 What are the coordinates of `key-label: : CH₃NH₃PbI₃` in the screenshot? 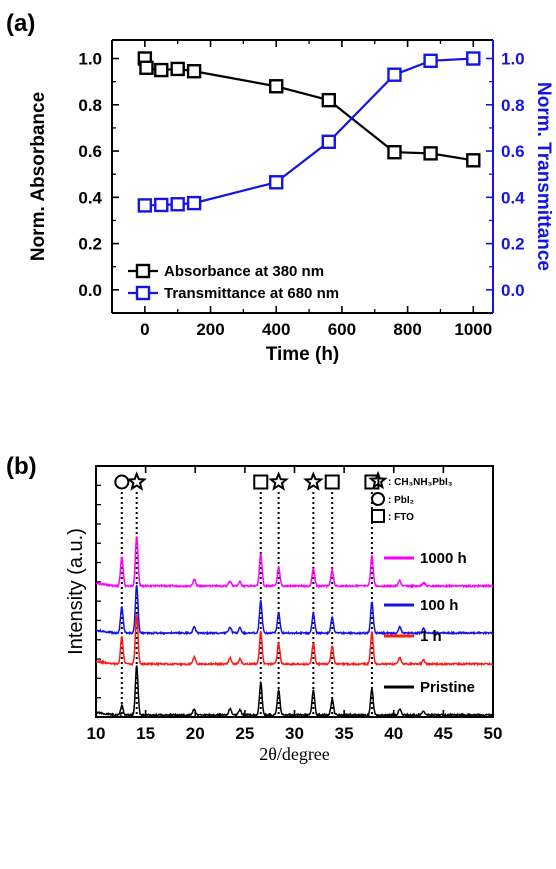 It's located at (420, 482).